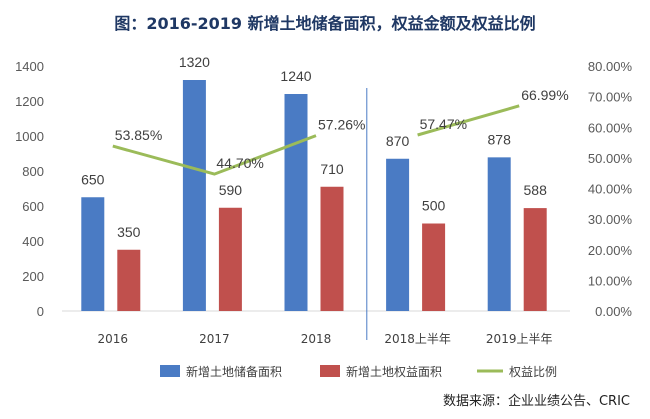 This screenshot has width=650, height=419. Describe the element at coordinates (29, 66) in the screenshot. I see `left-tick-label: 1400` at that location.